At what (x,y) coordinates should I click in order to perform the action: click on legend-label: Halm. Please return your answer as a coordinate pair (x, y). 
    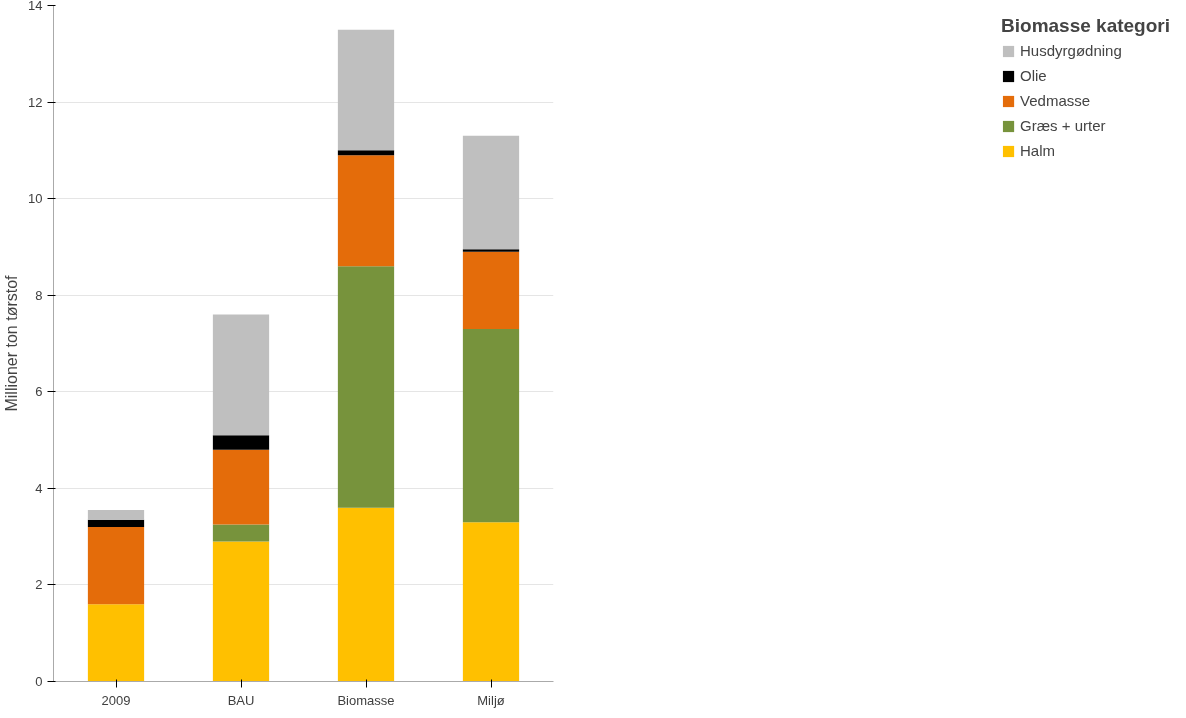
    Looking at the image, I should click on (1038, 150).